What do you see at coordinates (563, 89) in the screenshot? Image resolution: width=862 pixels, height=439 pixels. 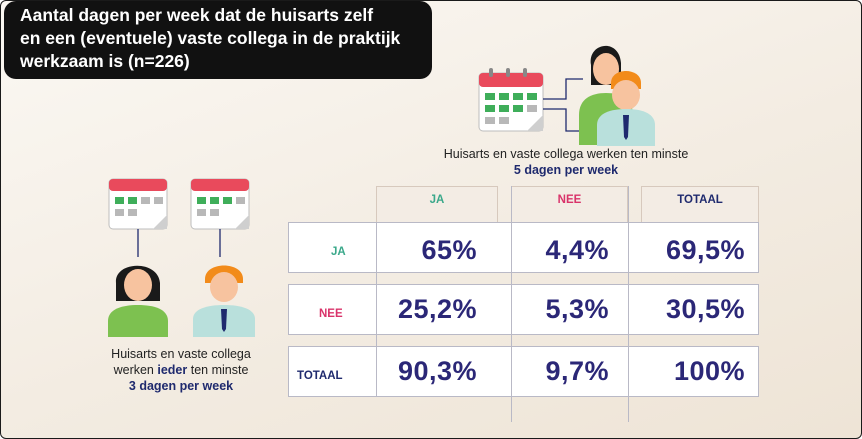 I see `connector-line` at bounding box center [563, 89].